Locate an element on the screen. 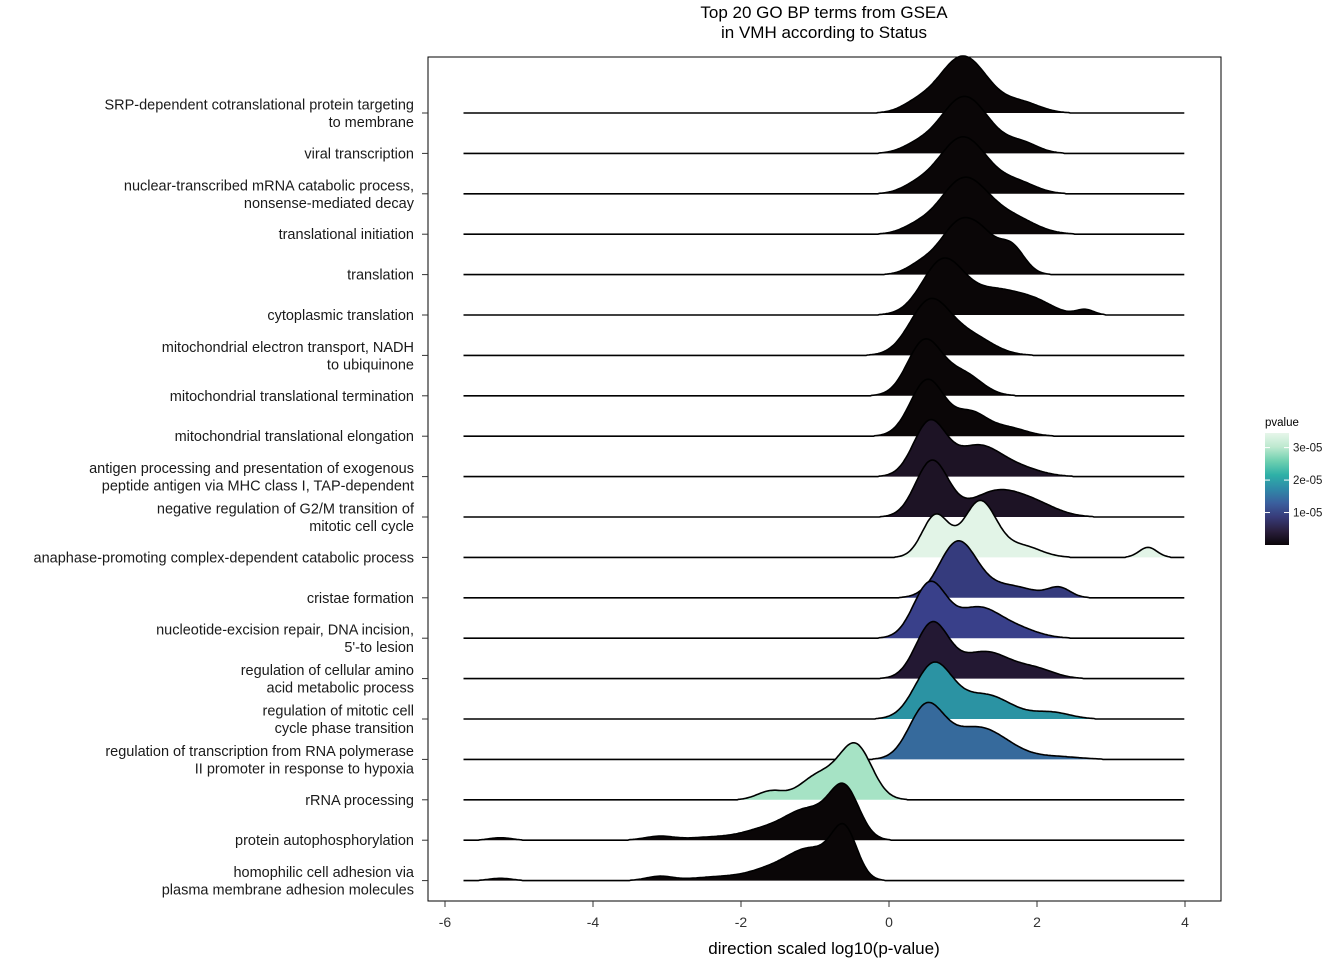  legend-tick-label-0: 1e-05 is located at coordinates (1307, 514).